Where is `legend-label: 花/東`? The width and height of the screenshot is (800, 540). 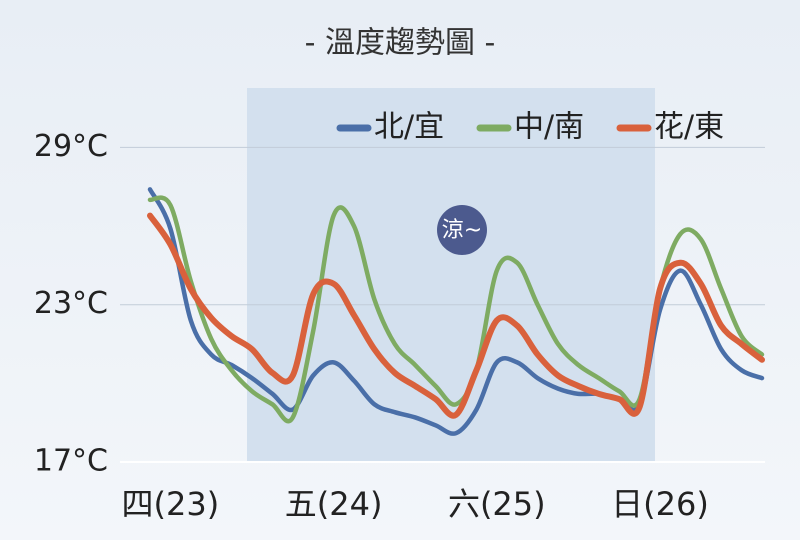
legend-label: 花/東 is located at coordinates (689, 127).